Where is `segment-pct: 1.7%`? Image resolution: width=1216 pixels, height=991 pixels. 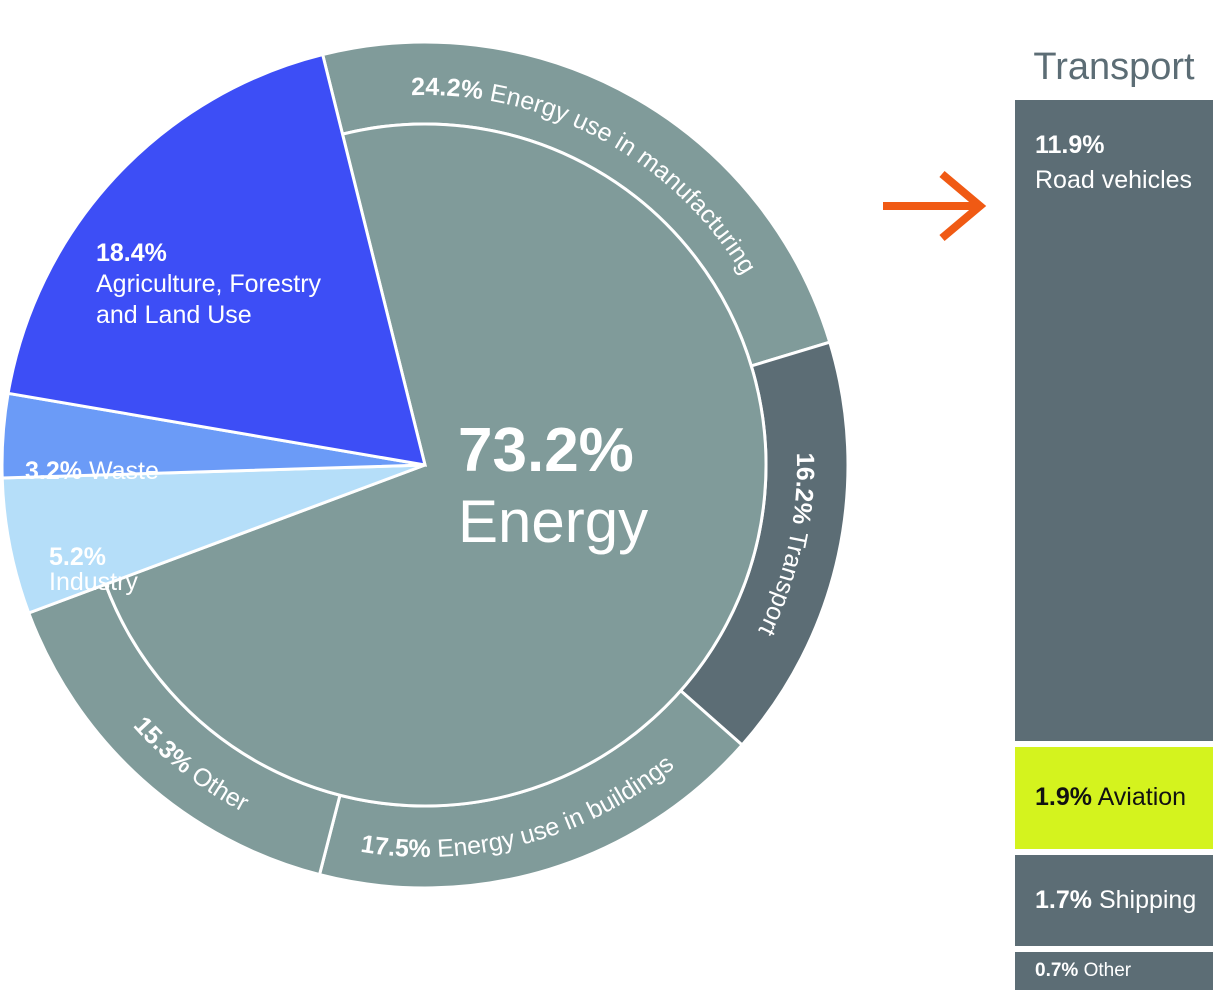
segment-pct: 1.7% is located at coordinates (1063, 900).